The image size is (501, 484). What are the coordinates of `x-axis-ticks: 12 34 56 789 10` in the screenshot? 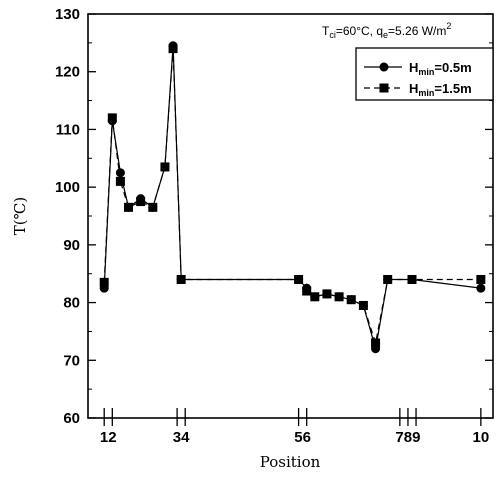 It's located at (294, 427).